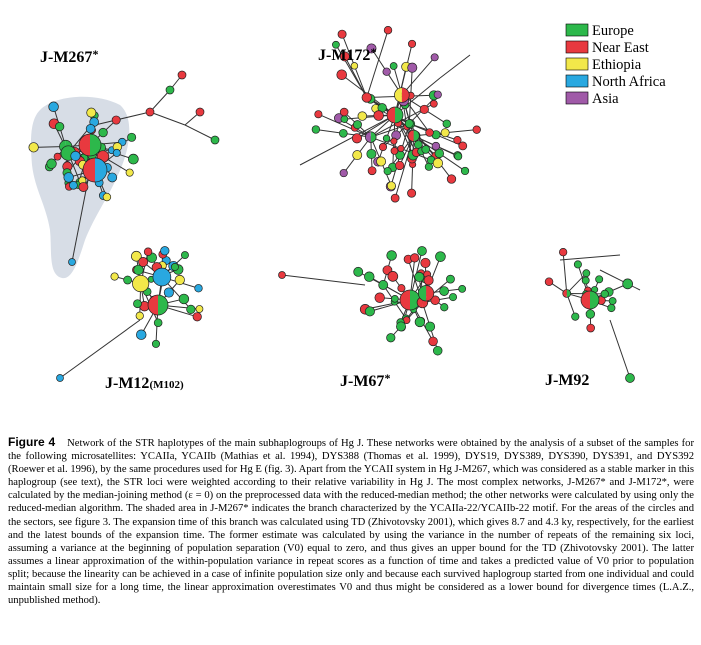  Describe the element at coordinates (365, 380) in the screenshot. I see `network-label-m67: J-M67*` at that location.